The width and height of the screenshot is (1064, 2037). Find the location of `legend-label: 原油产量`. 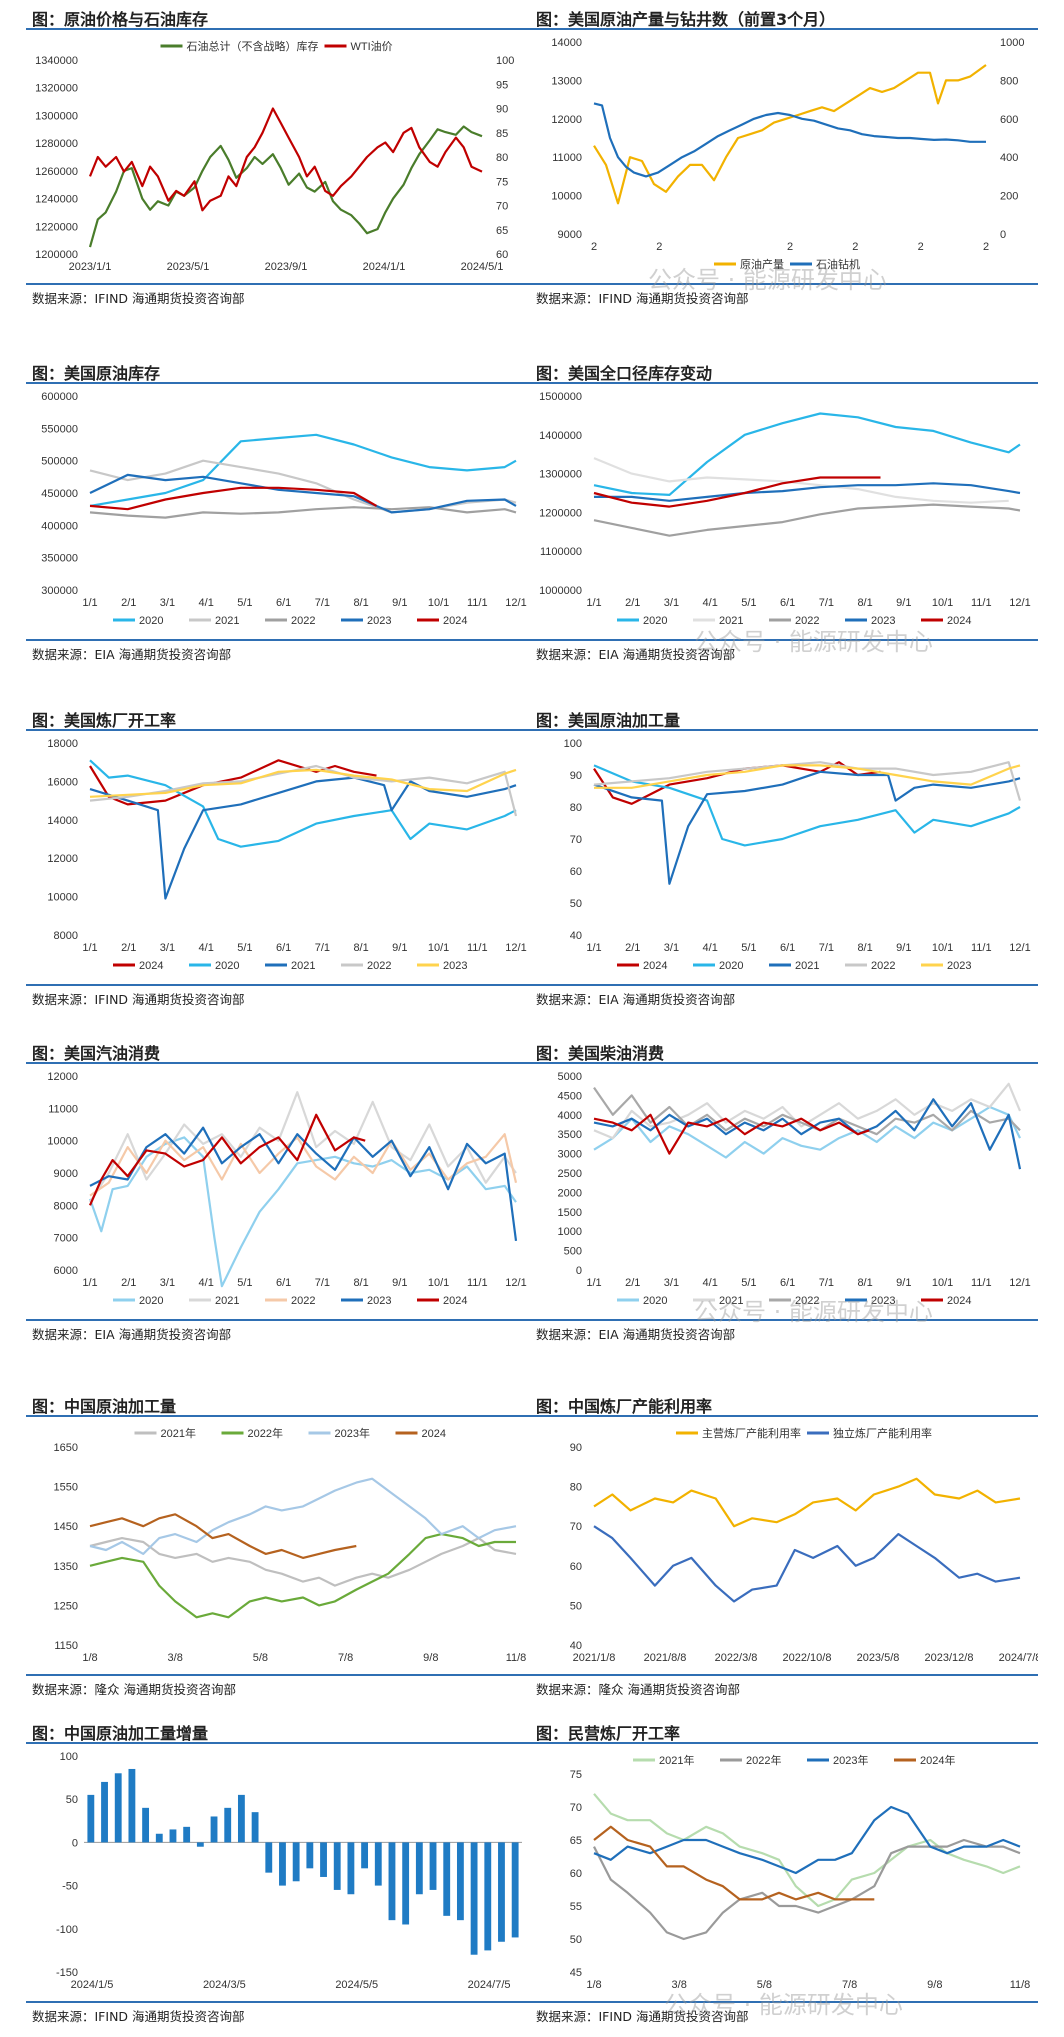

legend-label: 原油产量 is located at coordinates (762, 264).